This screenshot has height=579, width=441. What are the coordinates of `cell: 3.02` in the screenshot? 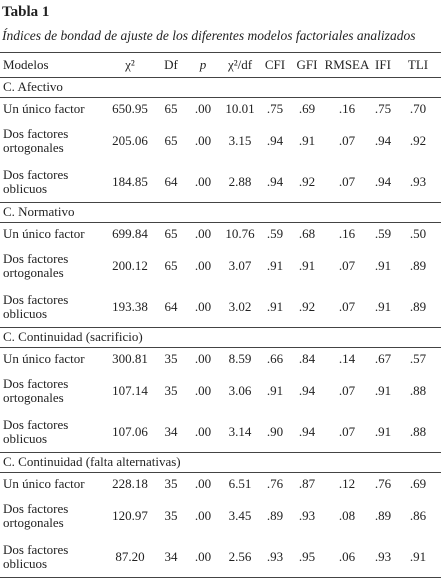 It's located at (240, 306).